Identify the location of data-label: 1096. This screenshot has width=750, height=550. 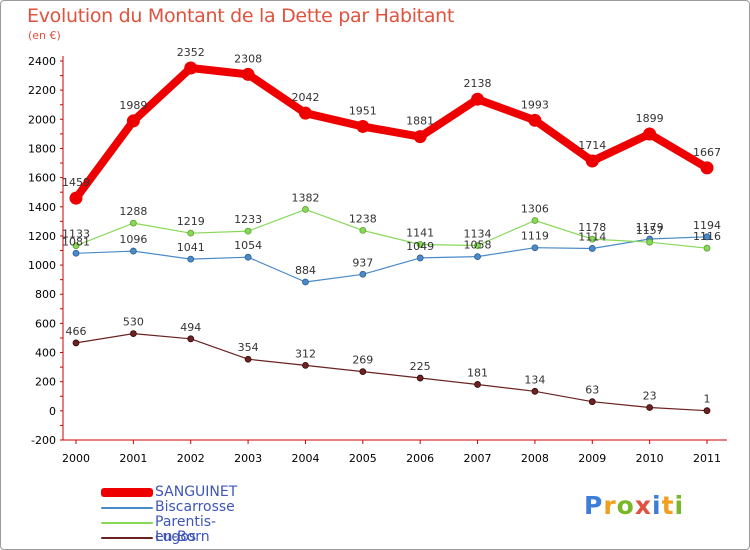
(133, 239).